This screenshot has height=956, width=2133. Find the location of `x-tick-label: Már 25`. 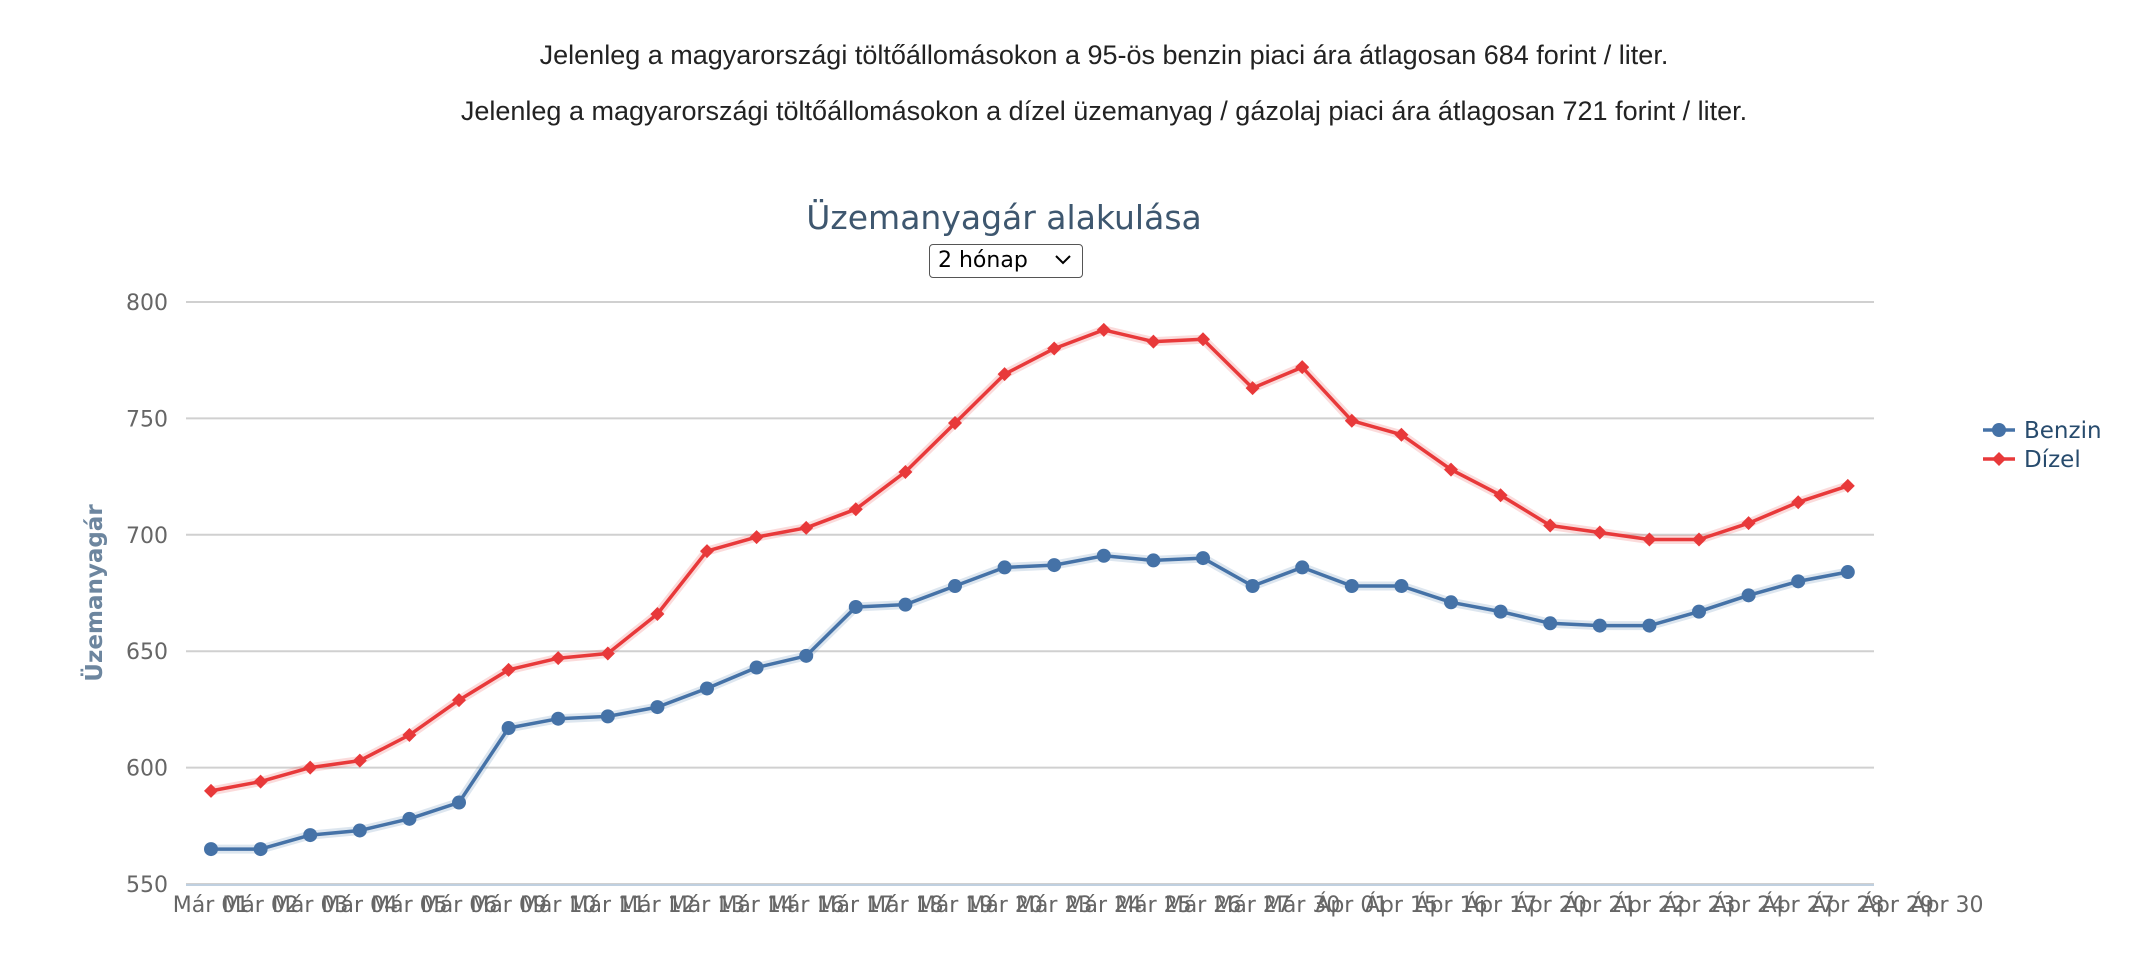

x-tick-label: Már 25 is located at coordinates (1153, 905).